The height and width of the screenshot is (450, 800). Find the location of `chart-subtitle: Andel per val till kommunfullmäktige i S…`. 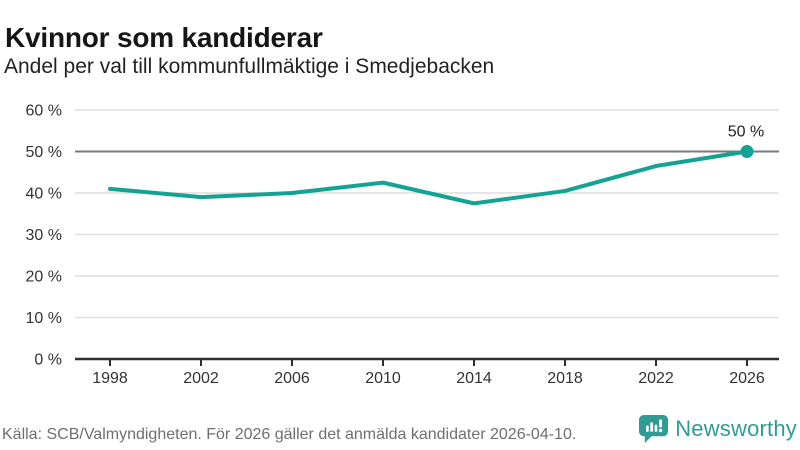

chart-subtitle: Andel per val till kommunfullmäktige i S… is located at coordinates (249, 66).